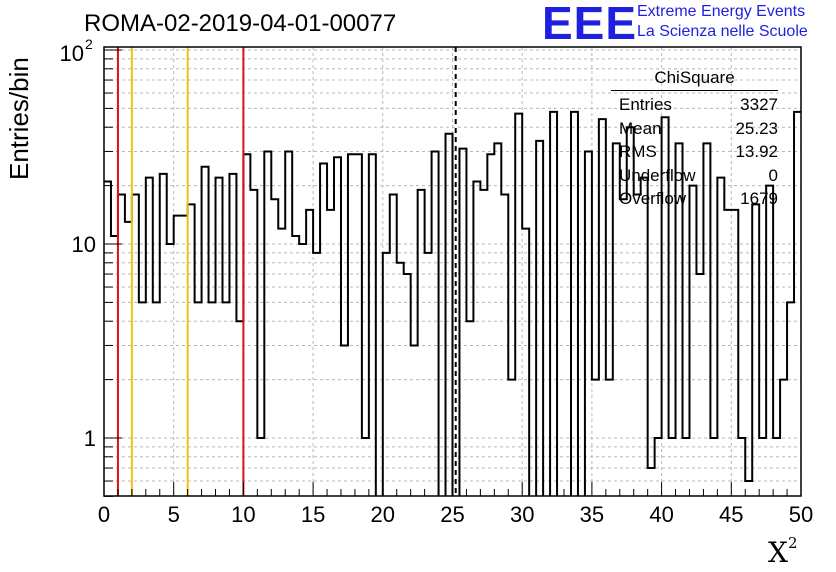  I want to click on stats-row: Underflow 0, so click(694, 176).